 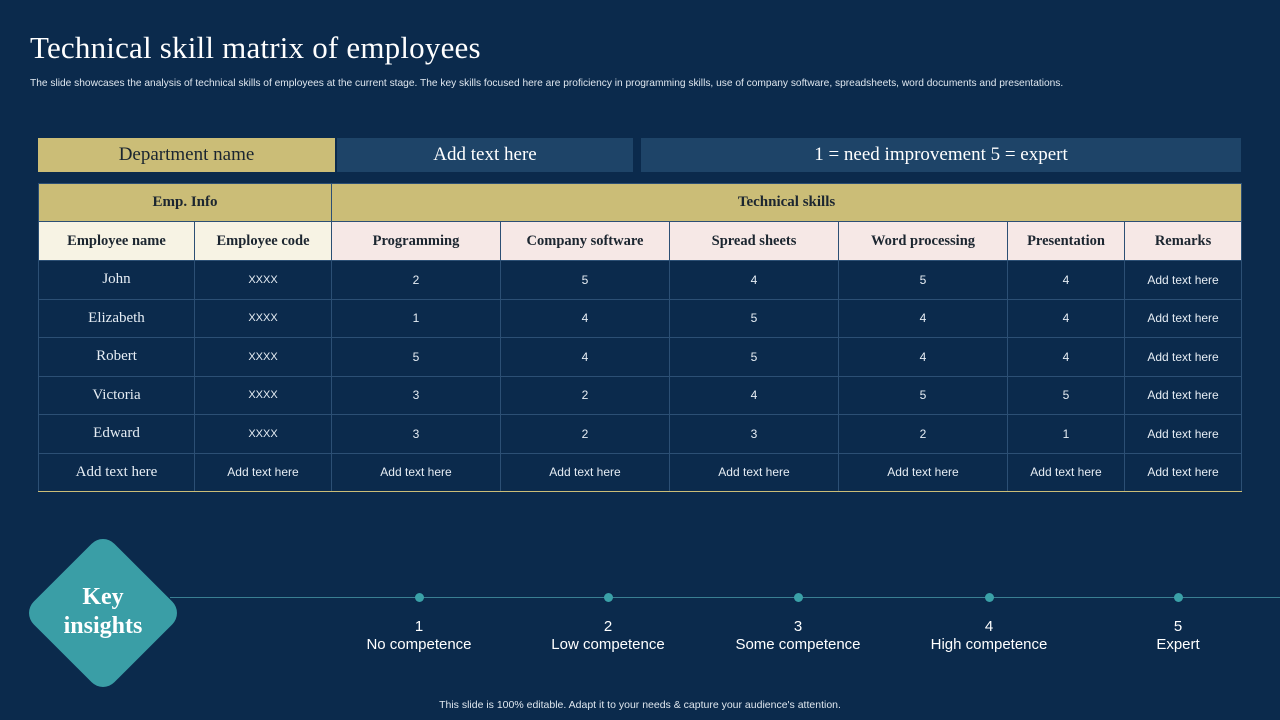 I want to click on page-title: Technical skill matrix of employees, so click(x=255, y=47).